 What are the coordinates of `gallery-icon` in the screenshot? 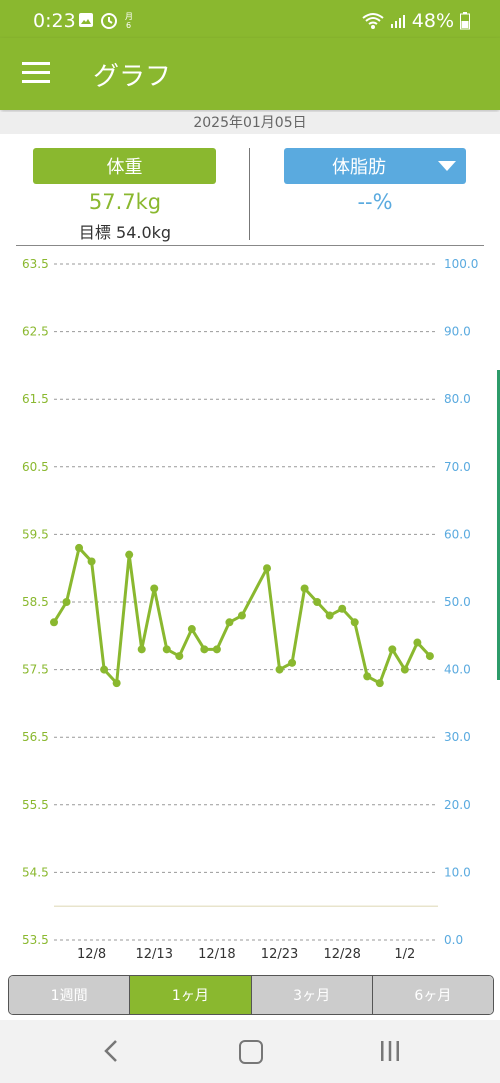 It's located at (86, 20).